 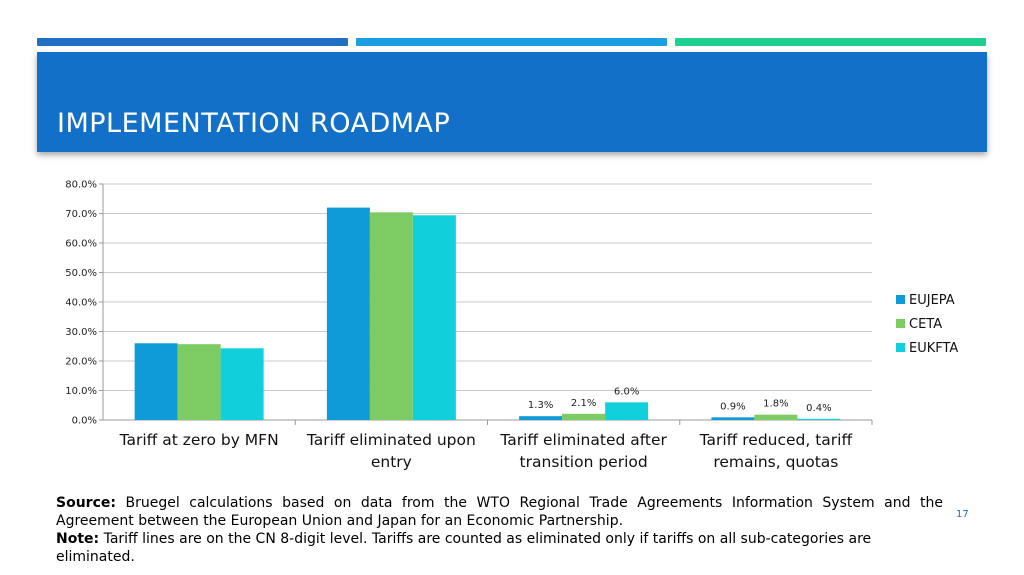 What do you see at coordinates (933, 348) in the screenshot?
I see `legend-label-eukfta: EUKFTA` at bounding box center [933, 348].